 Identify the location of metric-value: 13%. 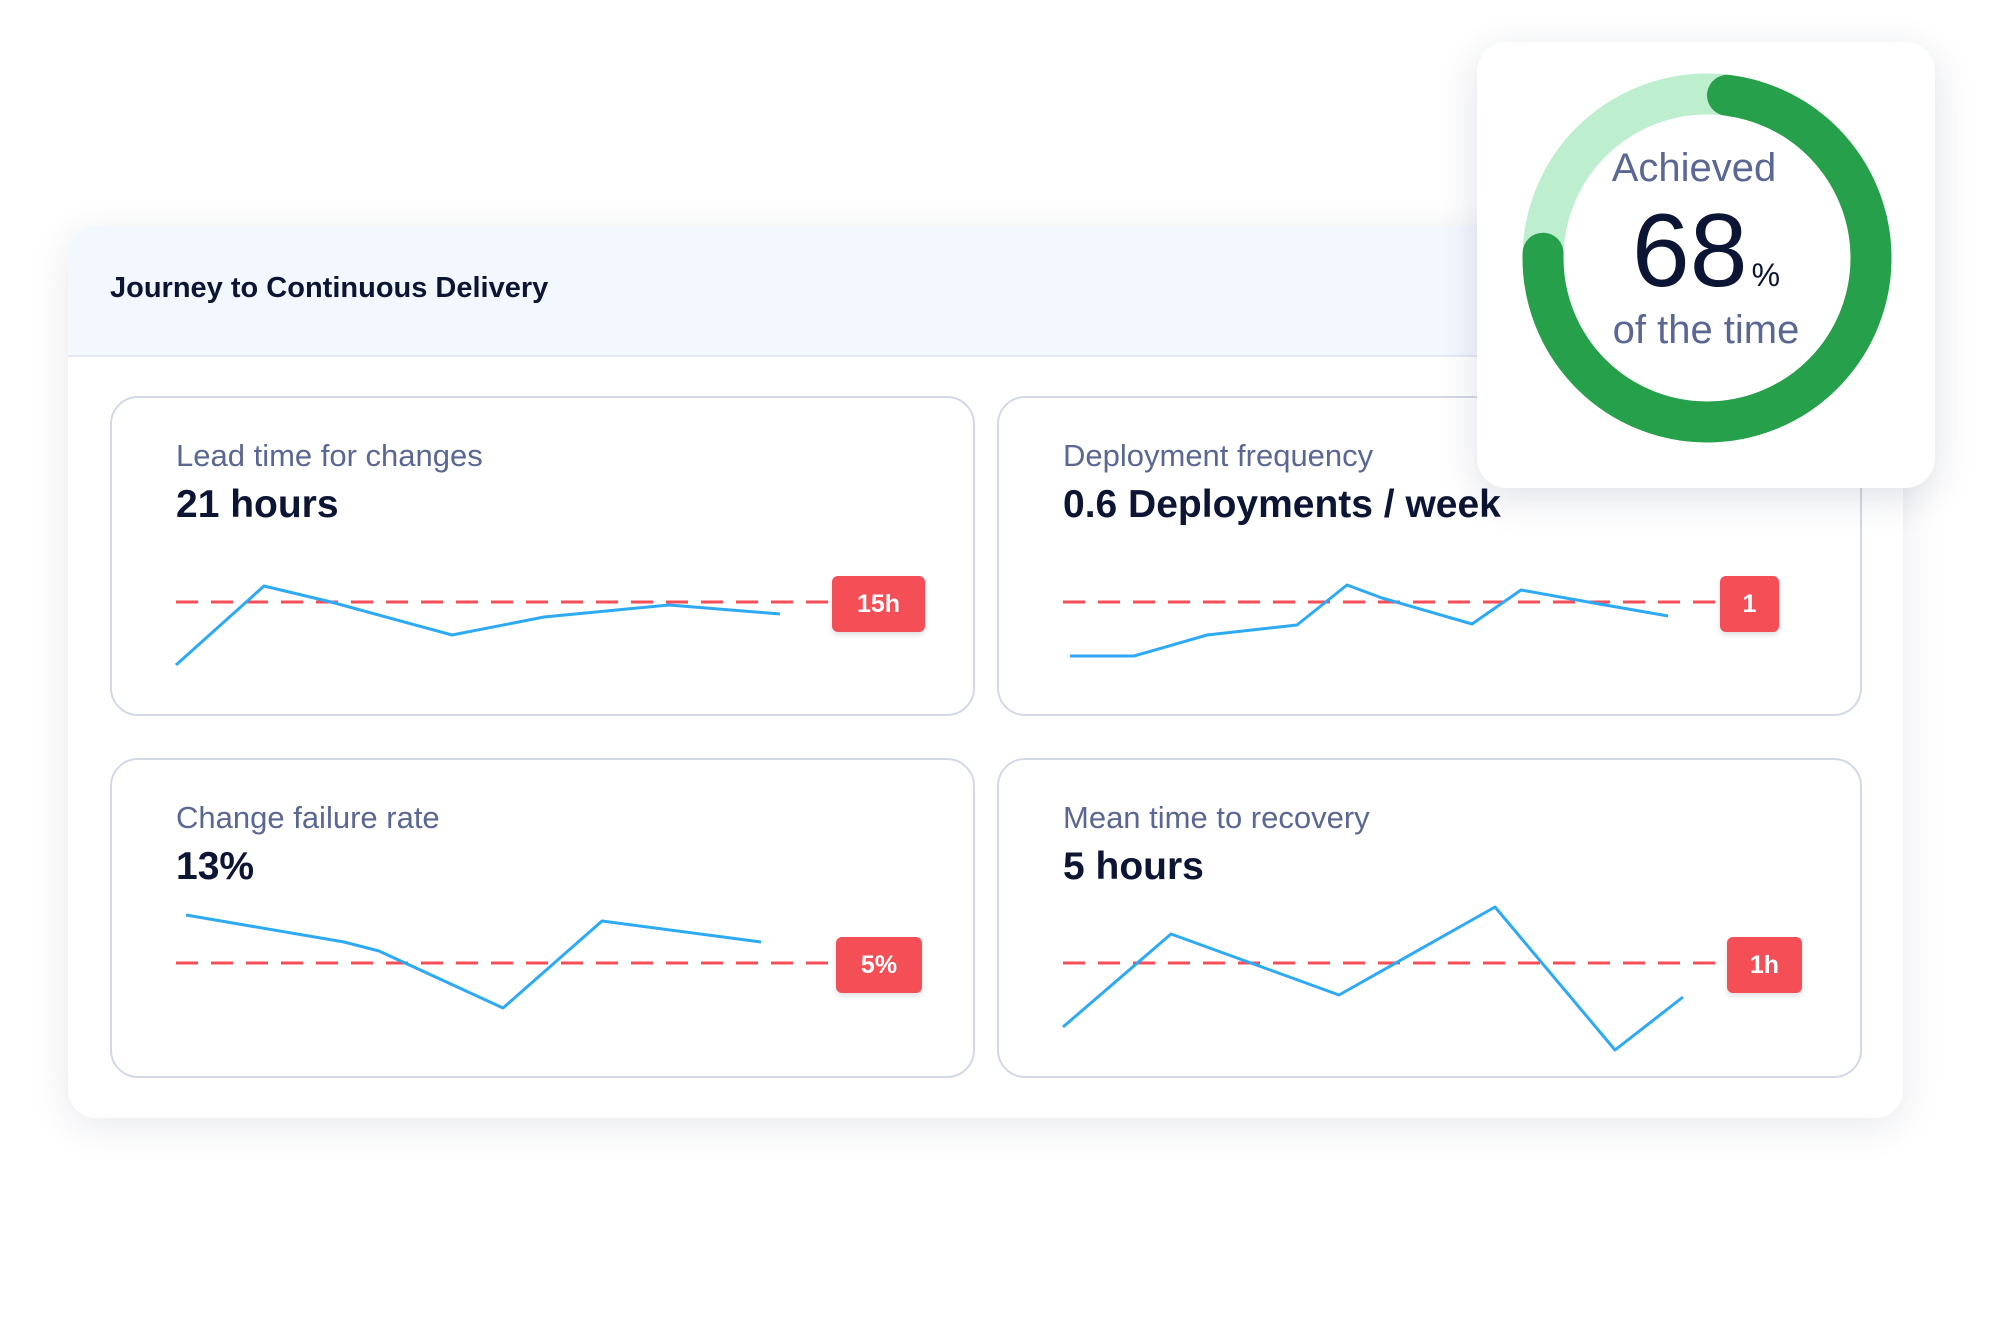
(215, 866).